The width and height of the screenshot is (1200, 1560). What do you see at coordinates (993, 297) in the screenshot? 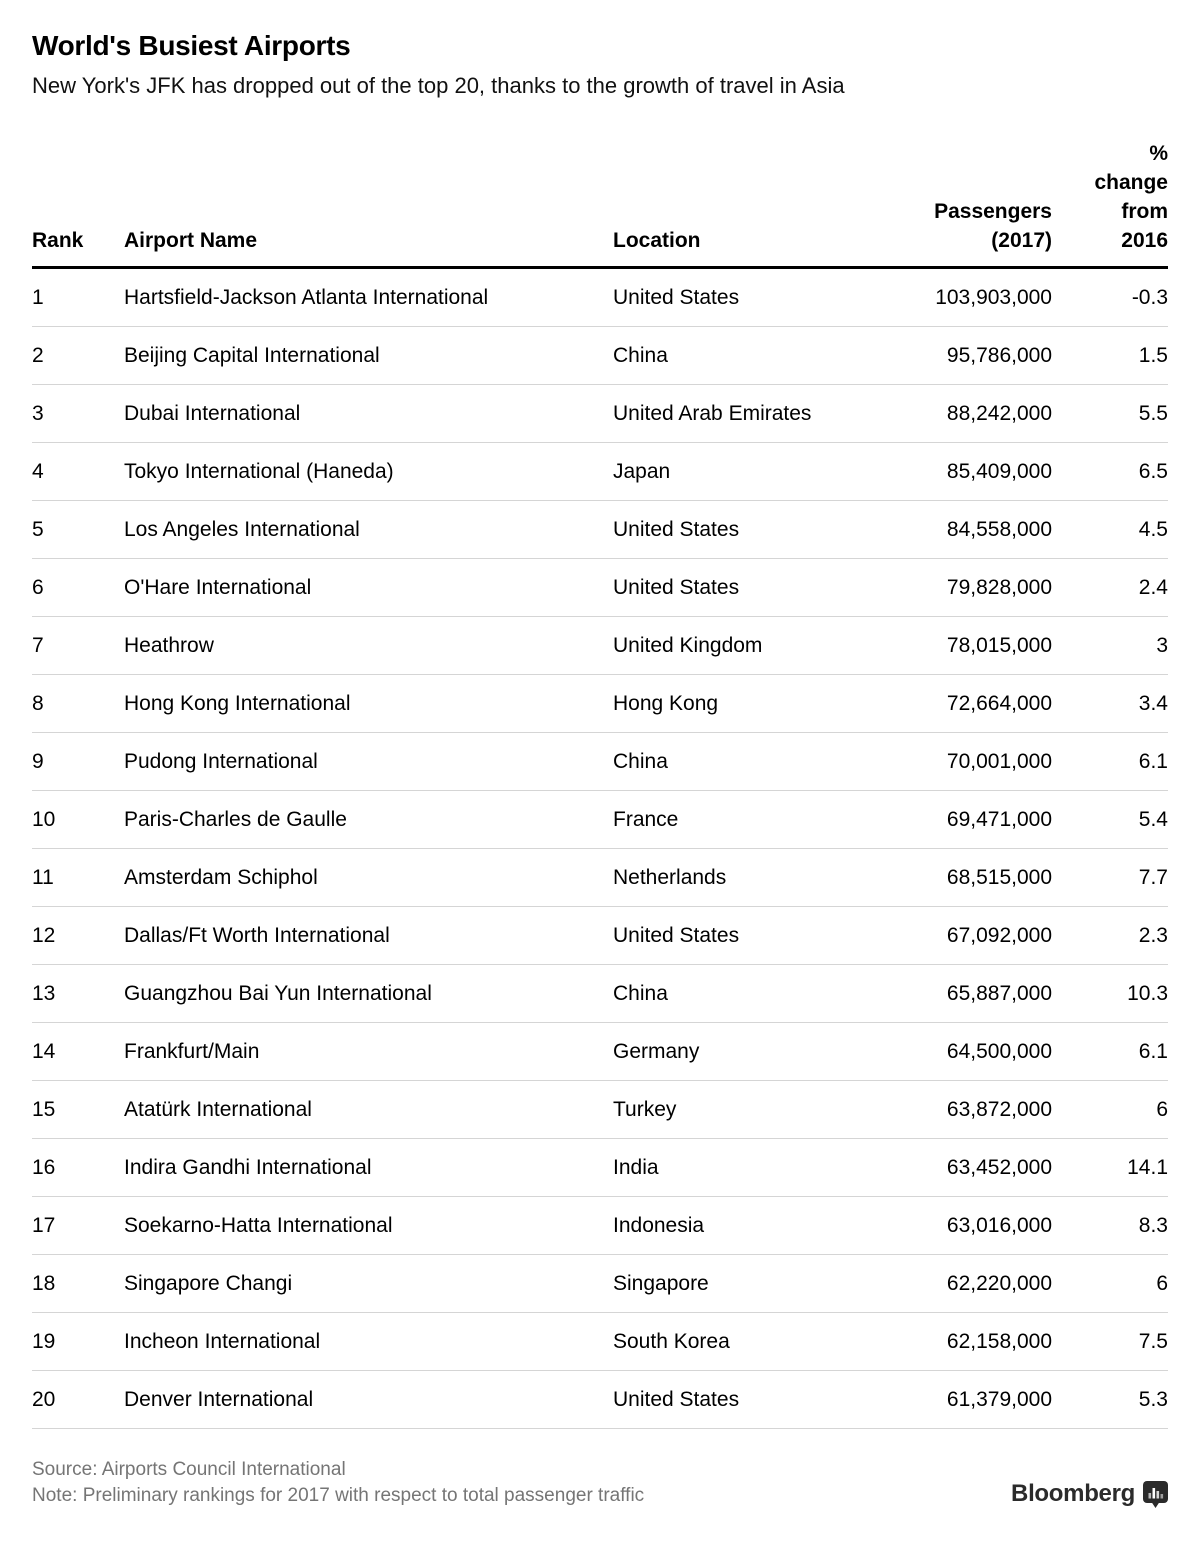
I see `cell-passengers: 103,903,000` at bounding box center [993, 297].